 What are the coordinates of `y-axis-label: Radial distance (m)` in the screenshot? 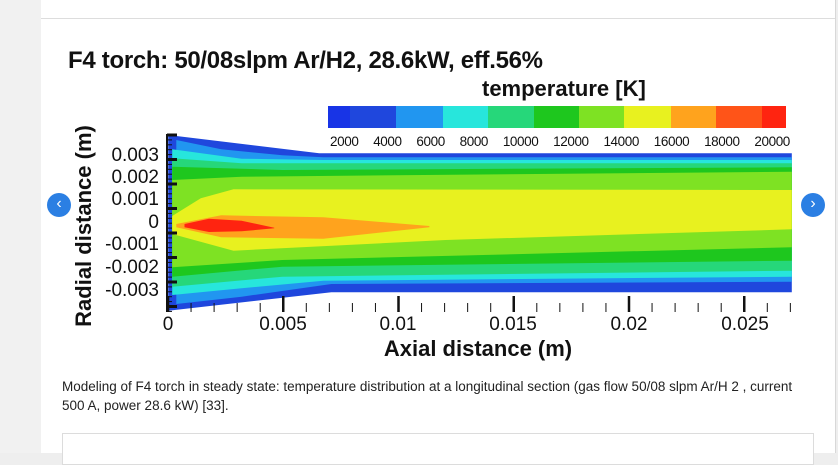 It's located at (83, 226).